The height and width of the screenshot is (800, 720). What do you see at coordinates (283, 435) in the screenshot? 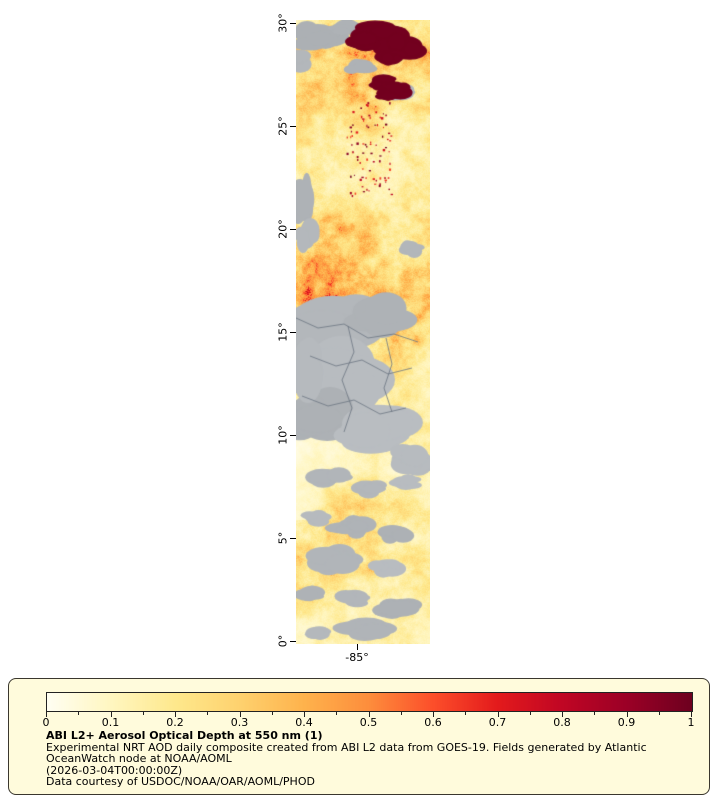
I see `lat-tick-label: 10°` at bounding box center [283, 435].